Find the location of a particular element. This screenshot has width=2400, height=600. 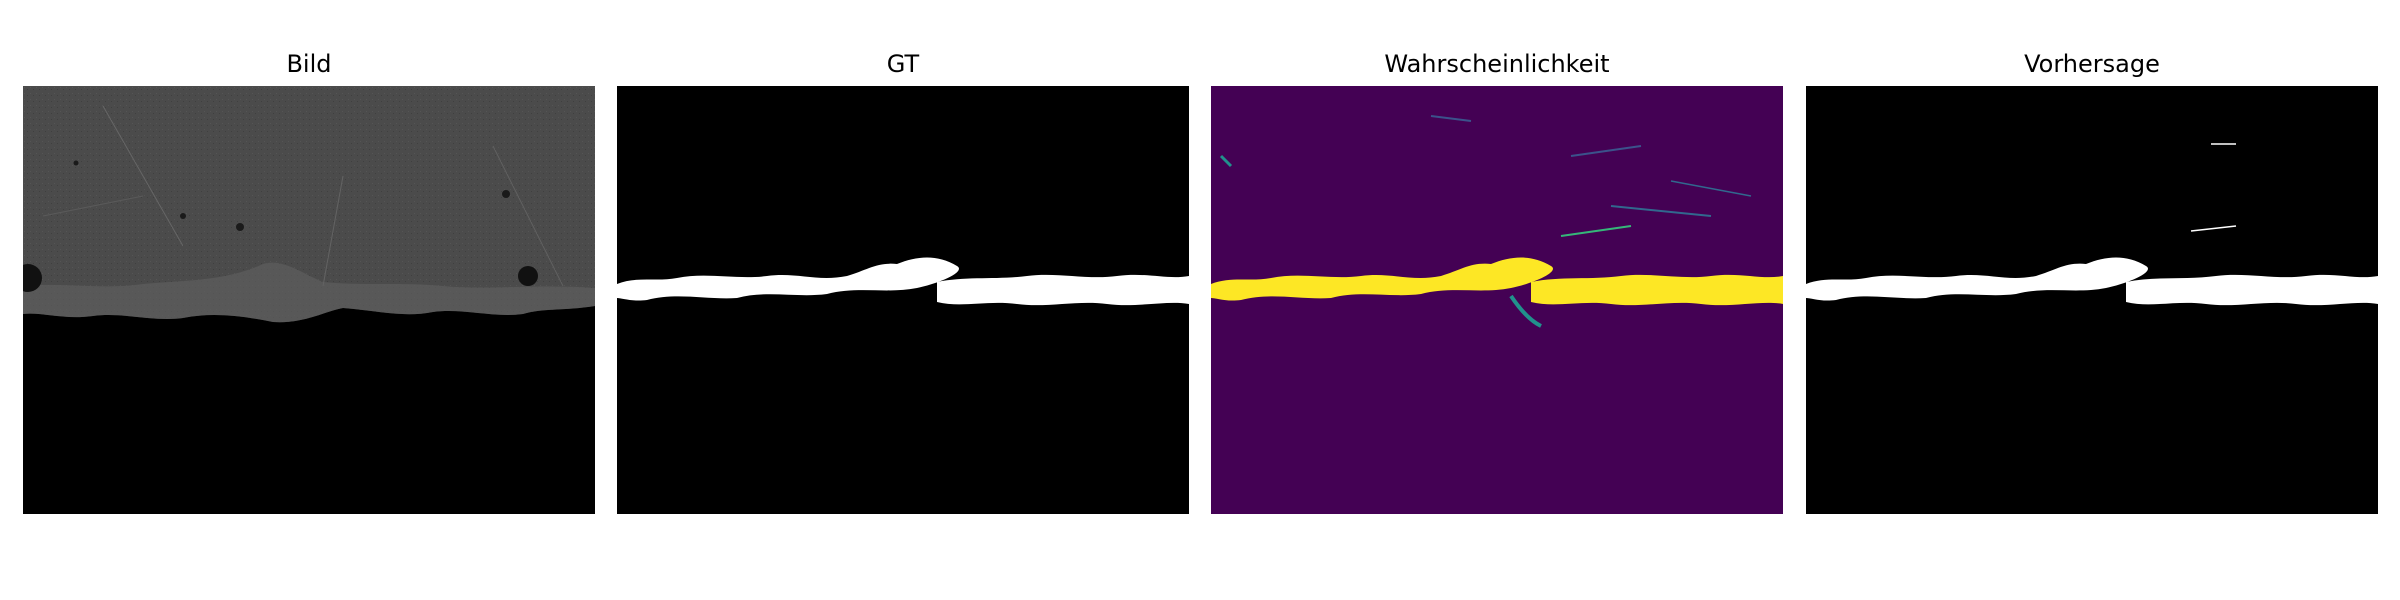

panel-title: GT is located at coordinates (903, 64).